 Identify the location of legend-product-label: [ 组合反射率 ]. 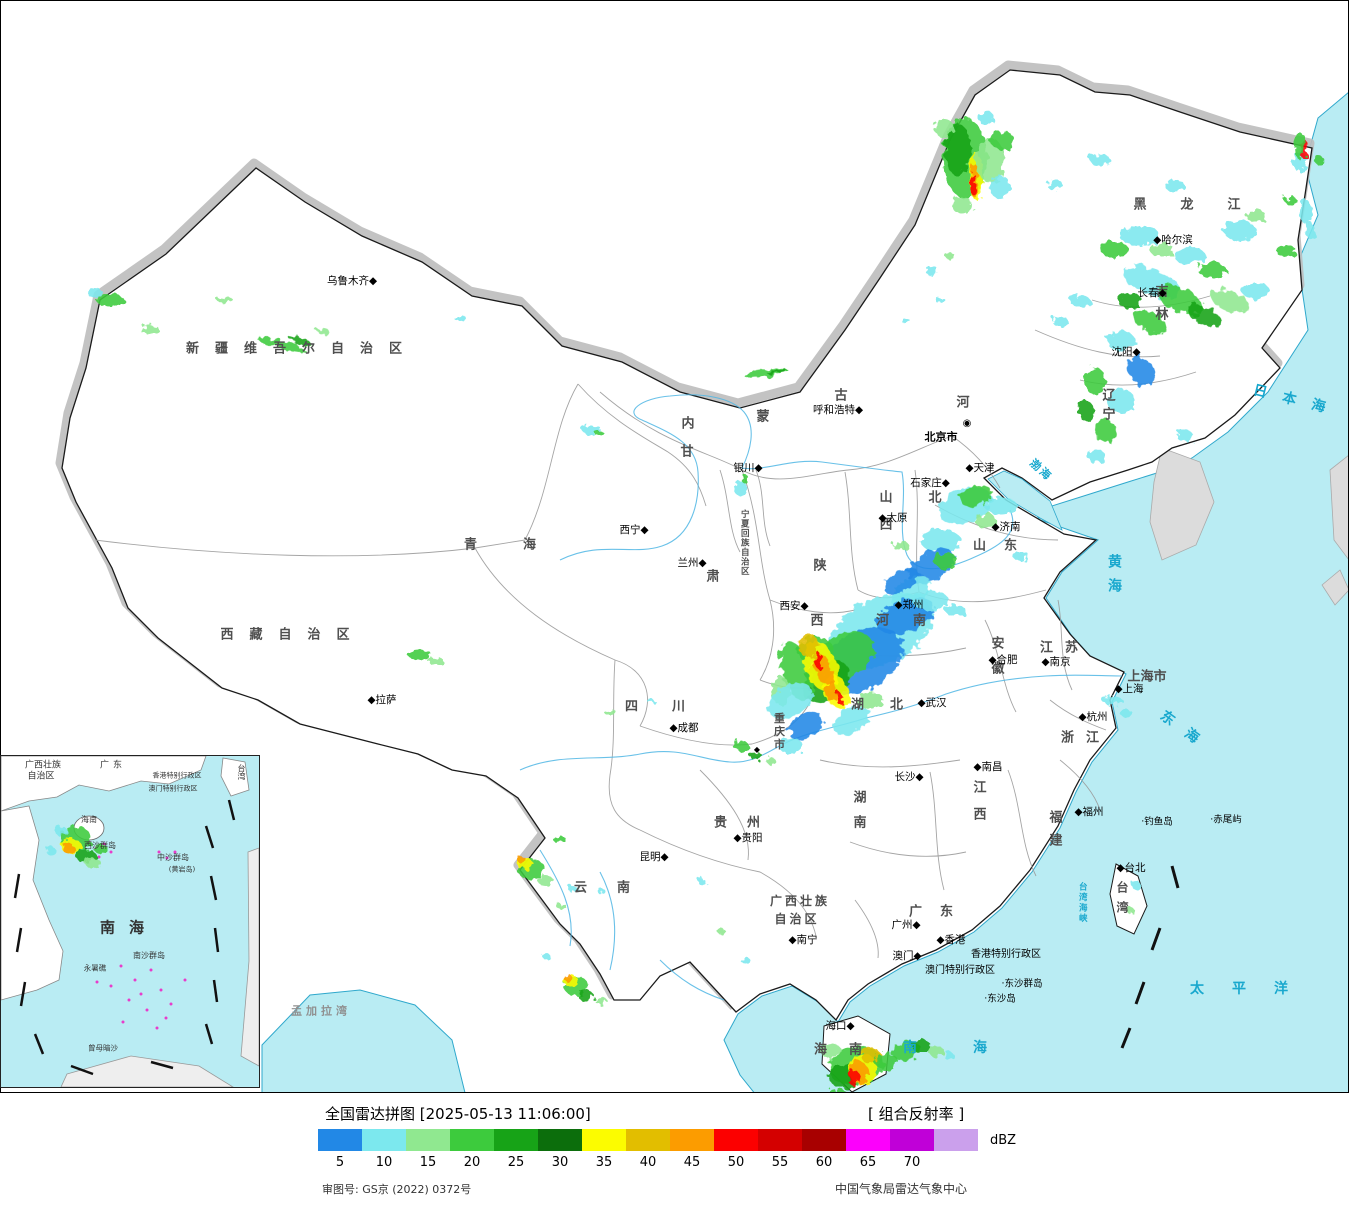
(916, 1114).